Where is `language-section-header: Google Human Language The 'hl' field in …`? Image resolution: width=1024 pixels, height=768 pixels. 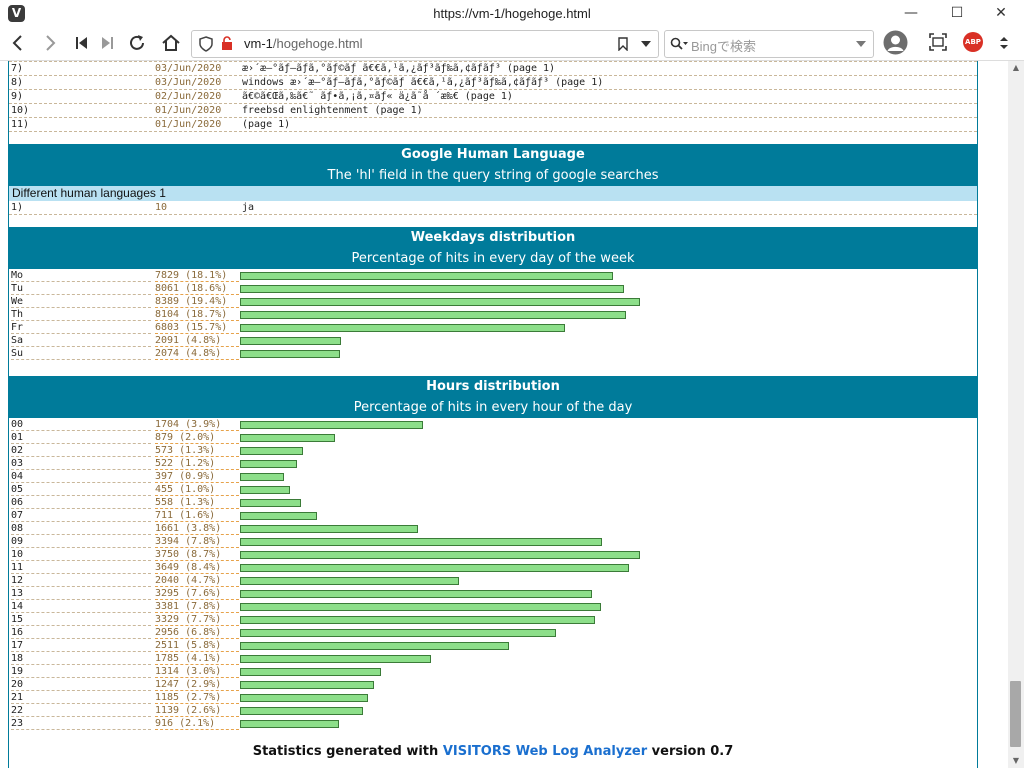 language-section-header: Google Human Language The 'hl' field in … is located at coordinates (493, 165).